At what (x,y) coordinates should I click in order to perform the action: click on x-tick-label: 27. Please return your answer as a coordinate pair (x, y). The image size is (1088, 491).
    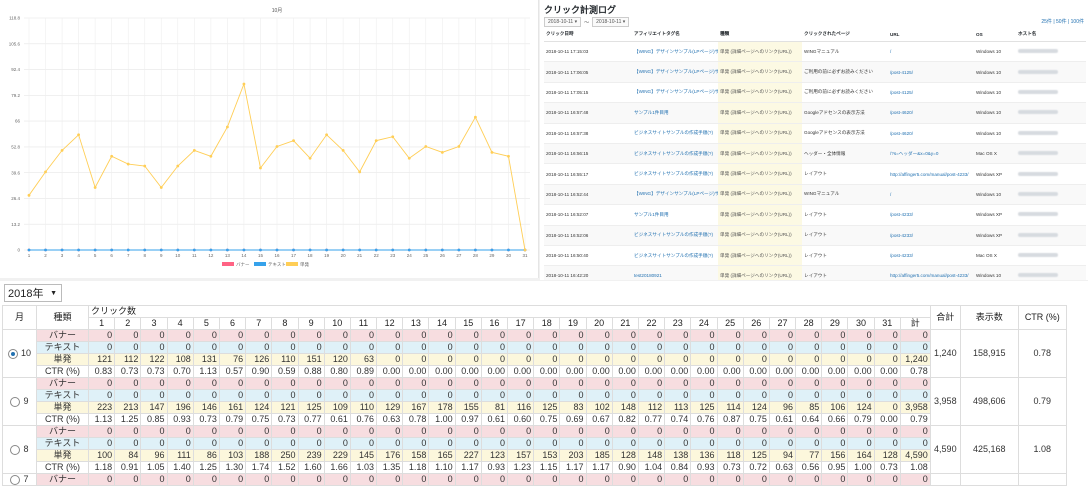
    Looking at the image, I should click on (459, 255).